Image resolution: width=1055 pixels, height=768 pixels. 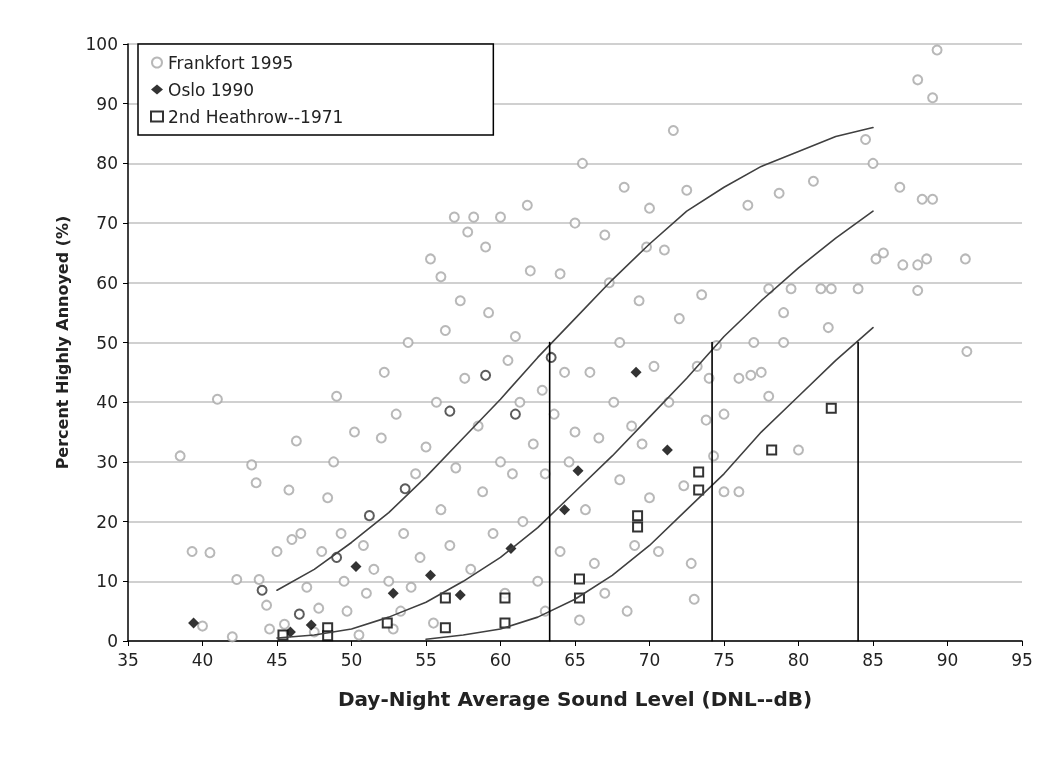 I want to click on x-tick-label: 65, so click(x=575, y=659).